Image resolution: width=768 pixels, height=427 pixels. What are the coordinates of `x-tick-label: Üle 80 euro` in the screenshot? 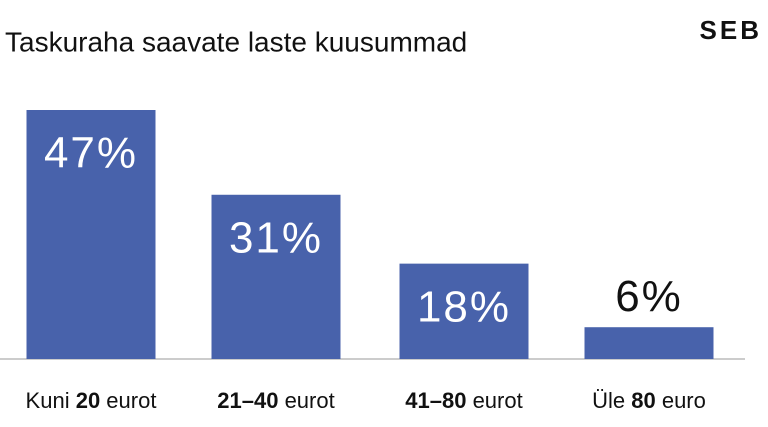 It's located at (649, 400).